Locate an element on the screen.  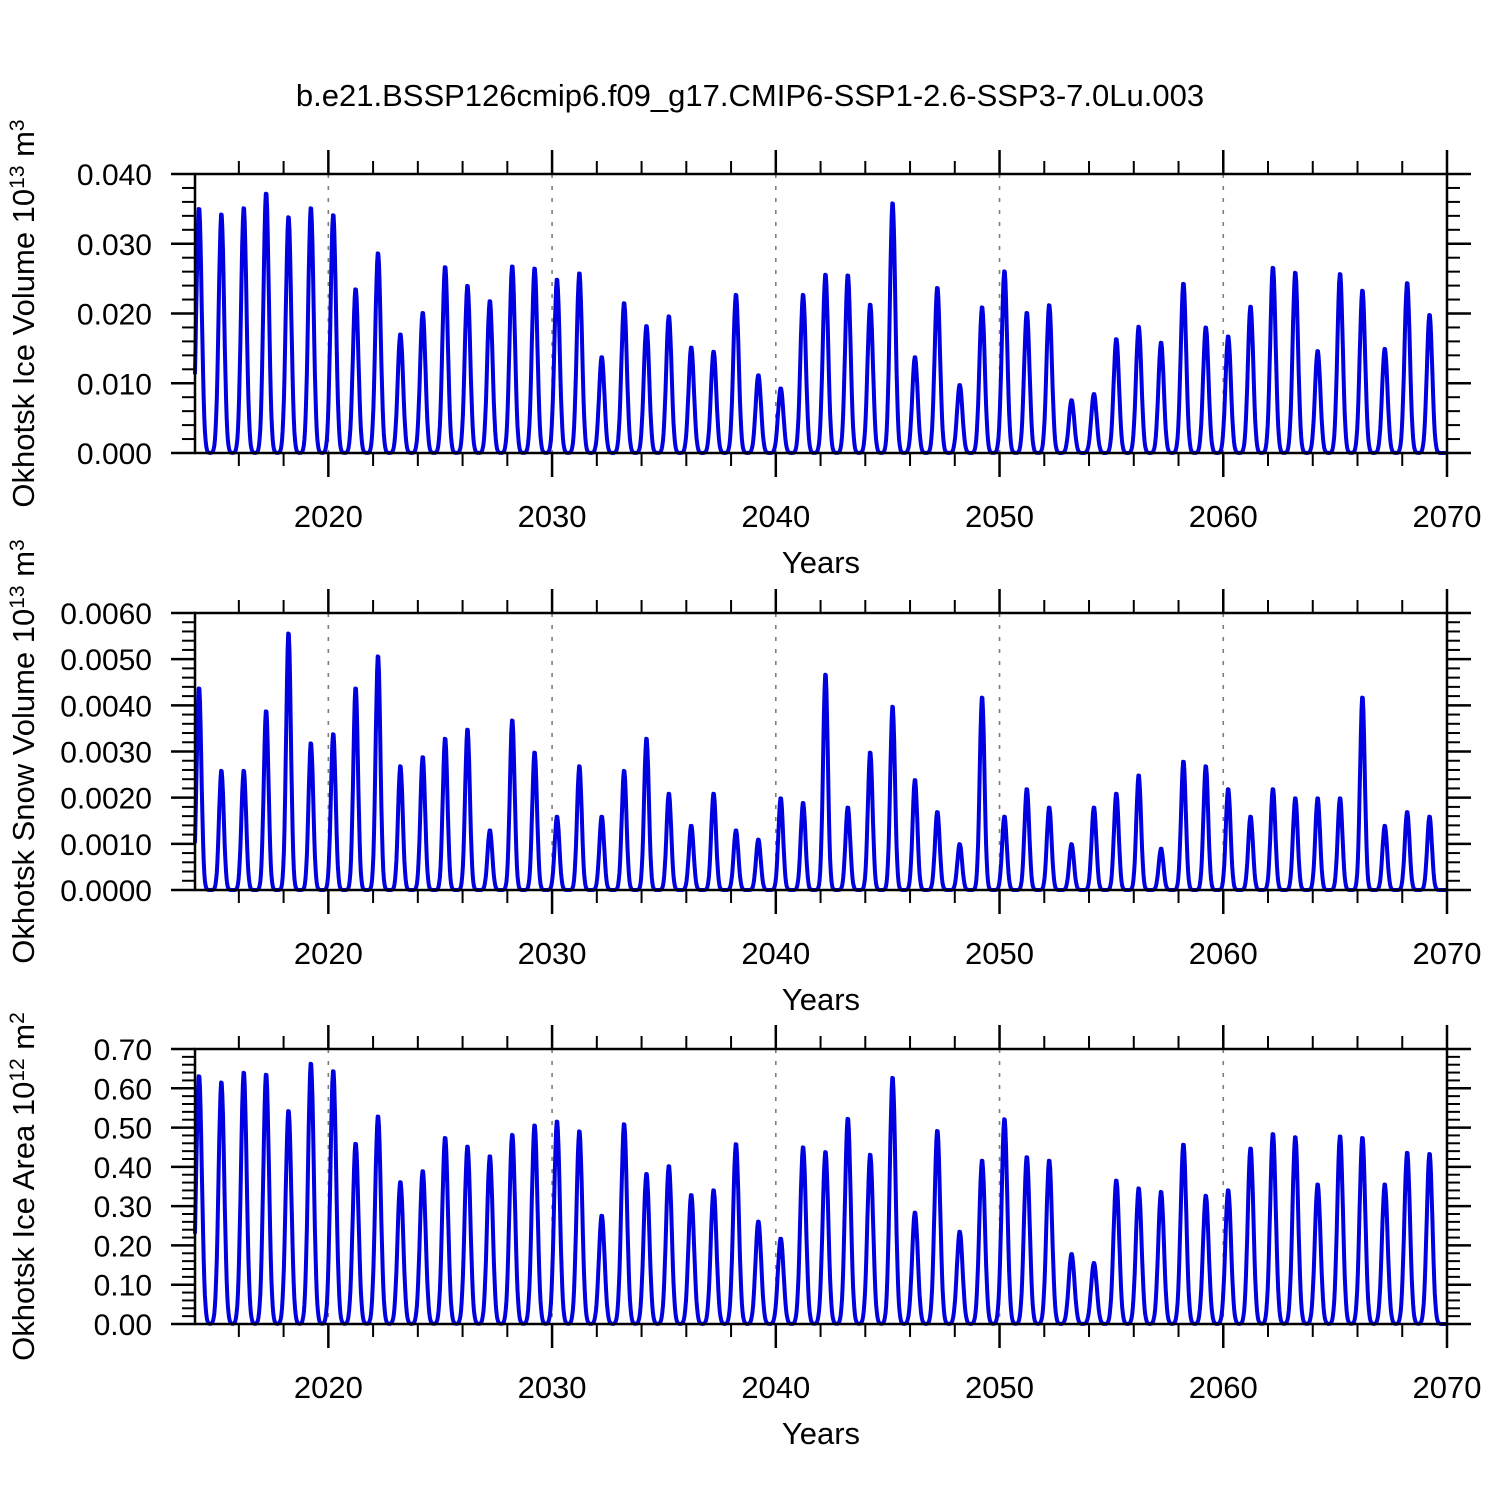
series-line-okhotsk-ice-volume is located at coordinates (821, 323).